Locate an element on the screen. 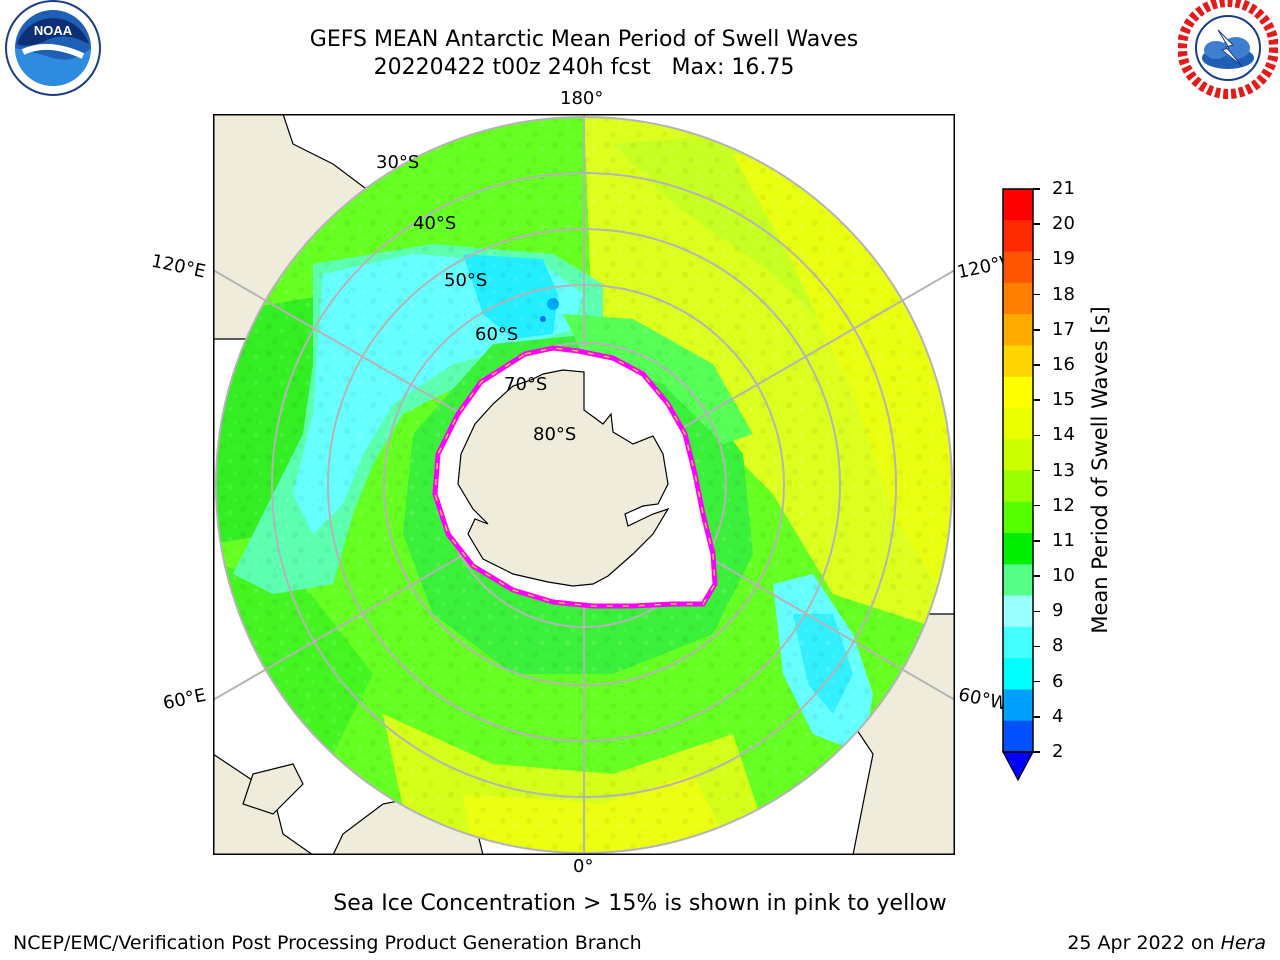 The height and width of the screenshot is (960, 1280). lat-label-80s: 80°S is located at coordinates (555, 434).